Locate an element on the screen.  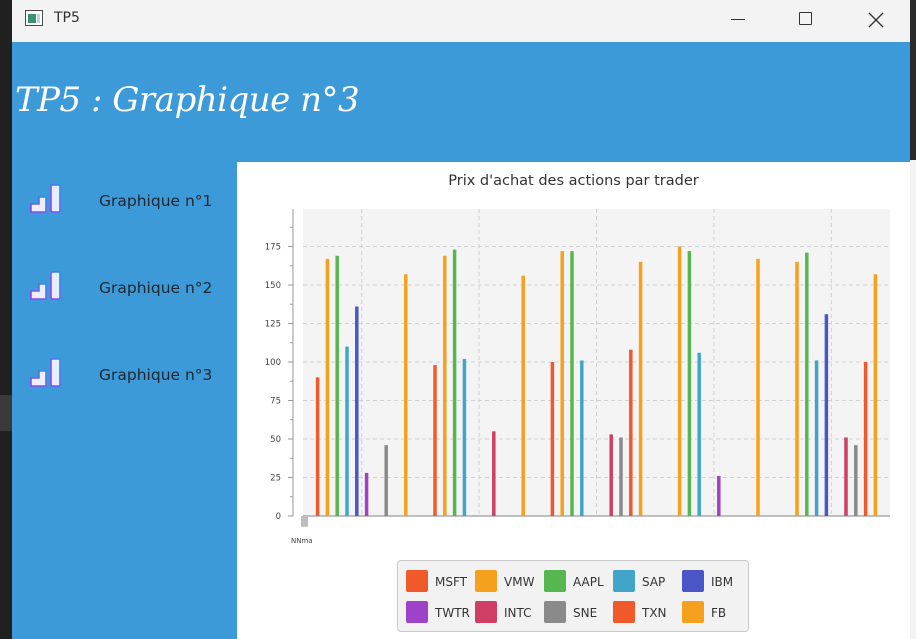
stray-bar is located at coordinates (304, 521).